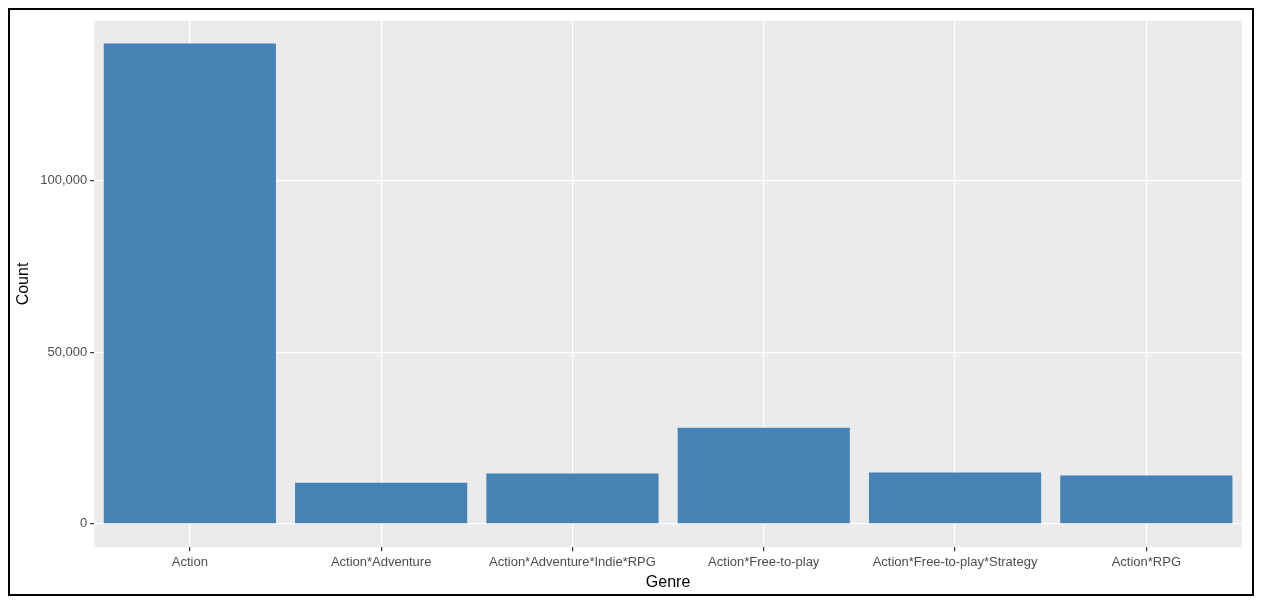  What do you see at coordinates (23, 284) in the screenshot?
I see `y-axis-title: Count` at bounding box center [23, 284].